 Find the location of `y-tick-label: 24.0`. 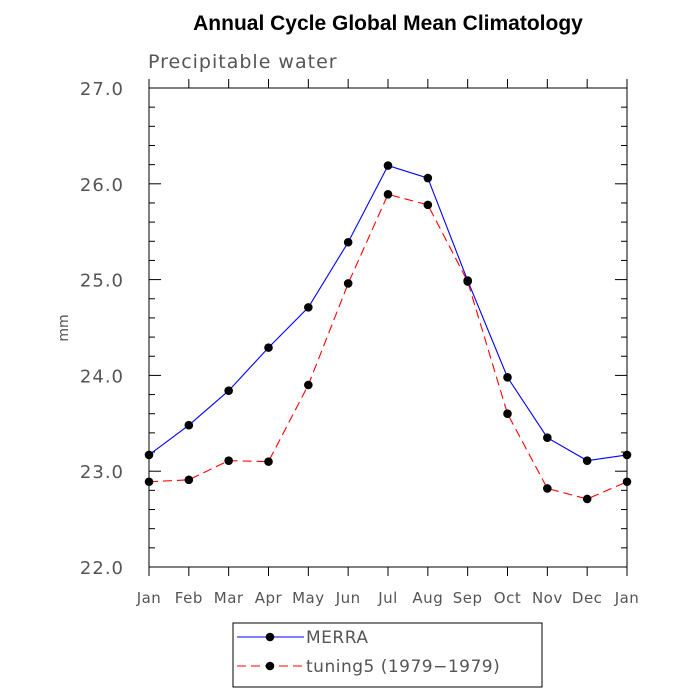

y-tick-label: 24.0 is located at coordinates (102, 376).